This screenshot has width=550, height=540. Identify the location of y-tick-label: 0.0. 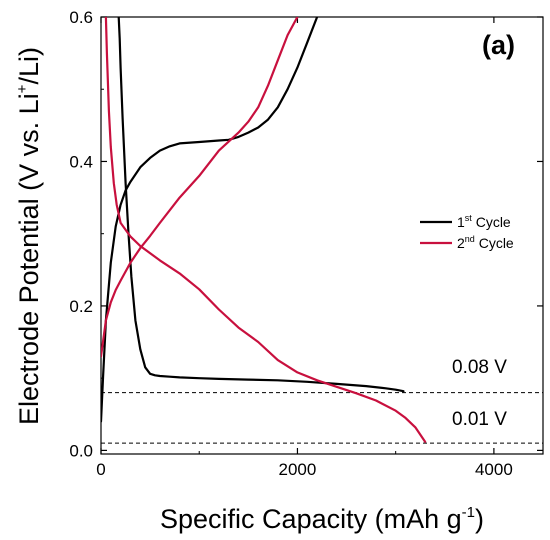
(81, 450).